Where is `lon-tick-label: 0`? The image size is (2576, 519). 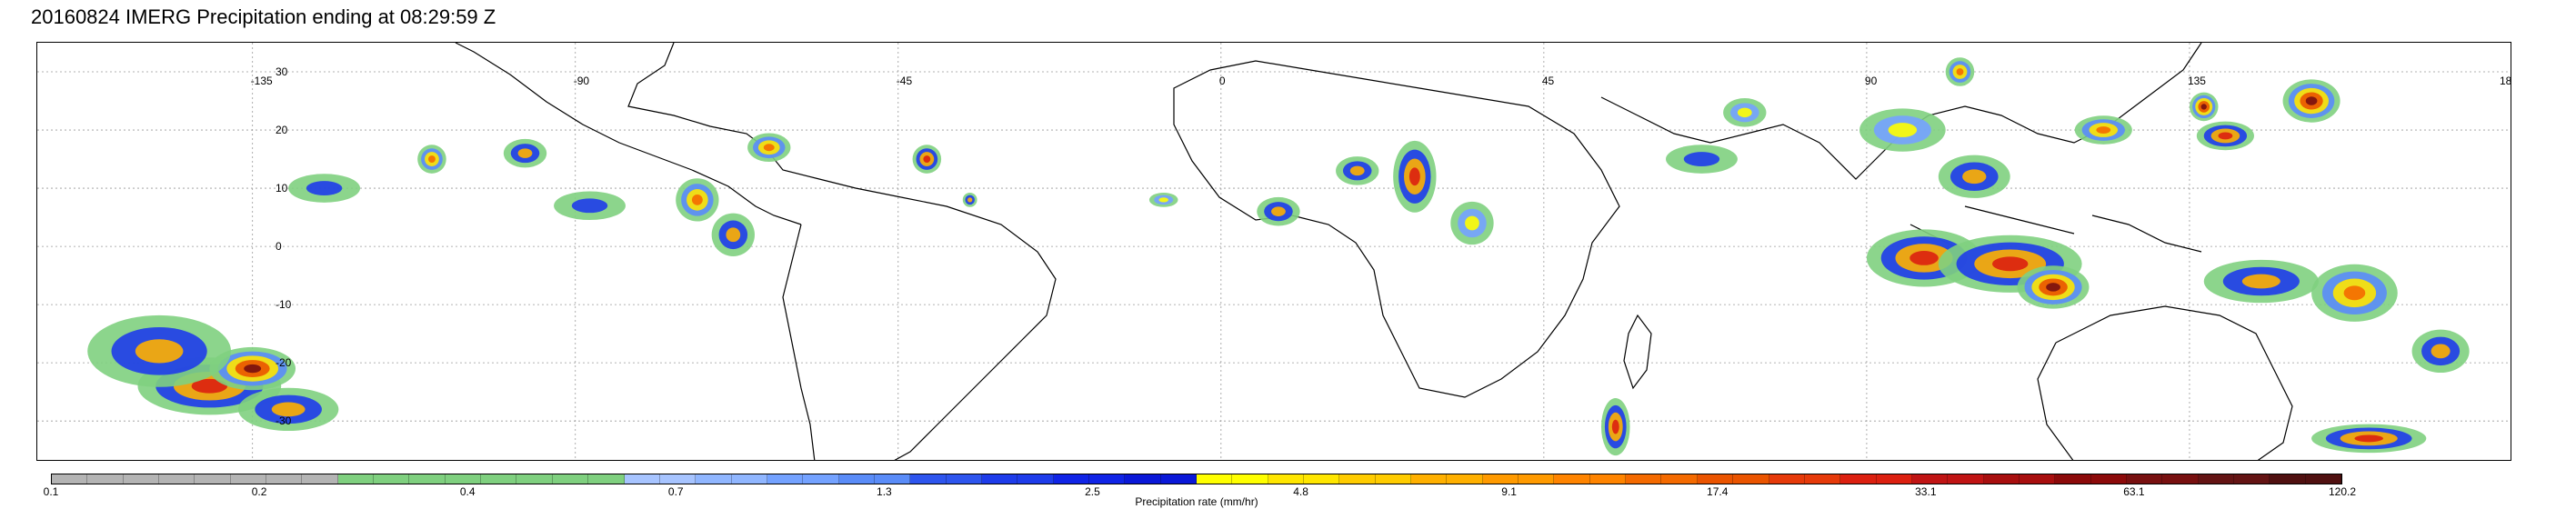 lon-tick-label: 0 is located at coordinates (1223, 81).